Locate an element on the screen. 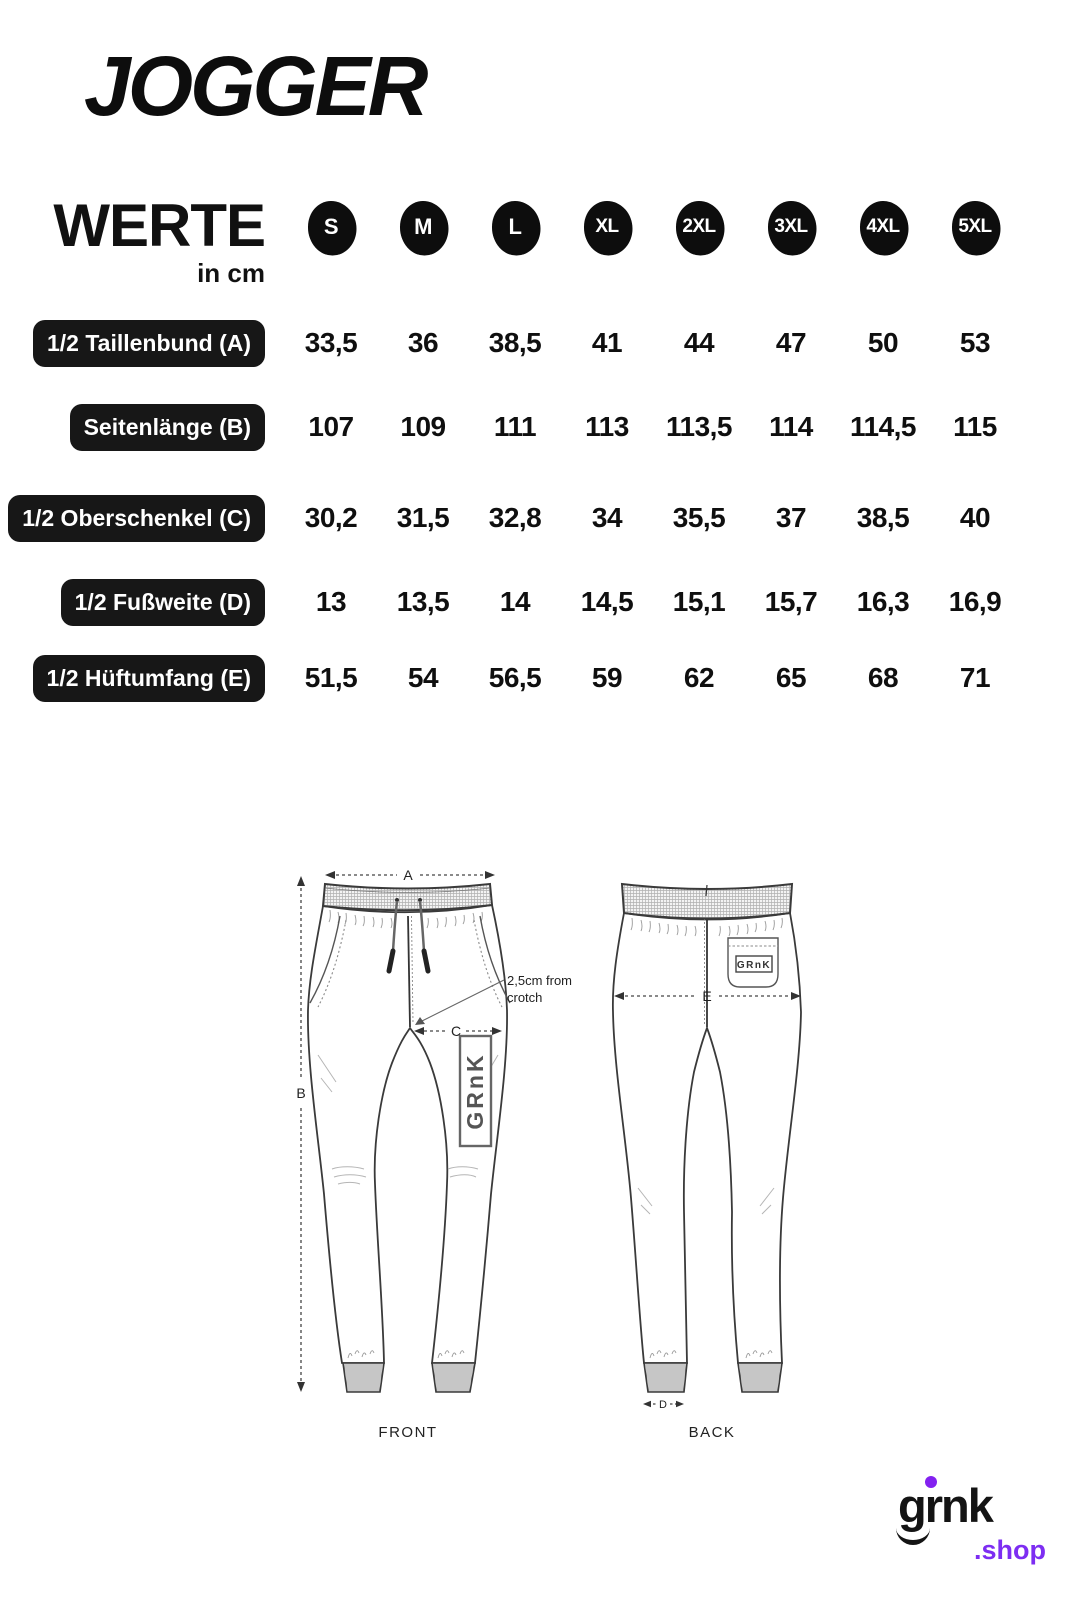  row-label: Seitenlänge (B) is located at coordinates (167, 427).